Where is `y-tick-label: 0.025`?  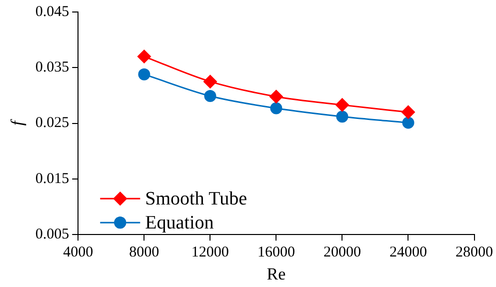 y-tick-label: 0.025 is located at coordinates (52, 123).